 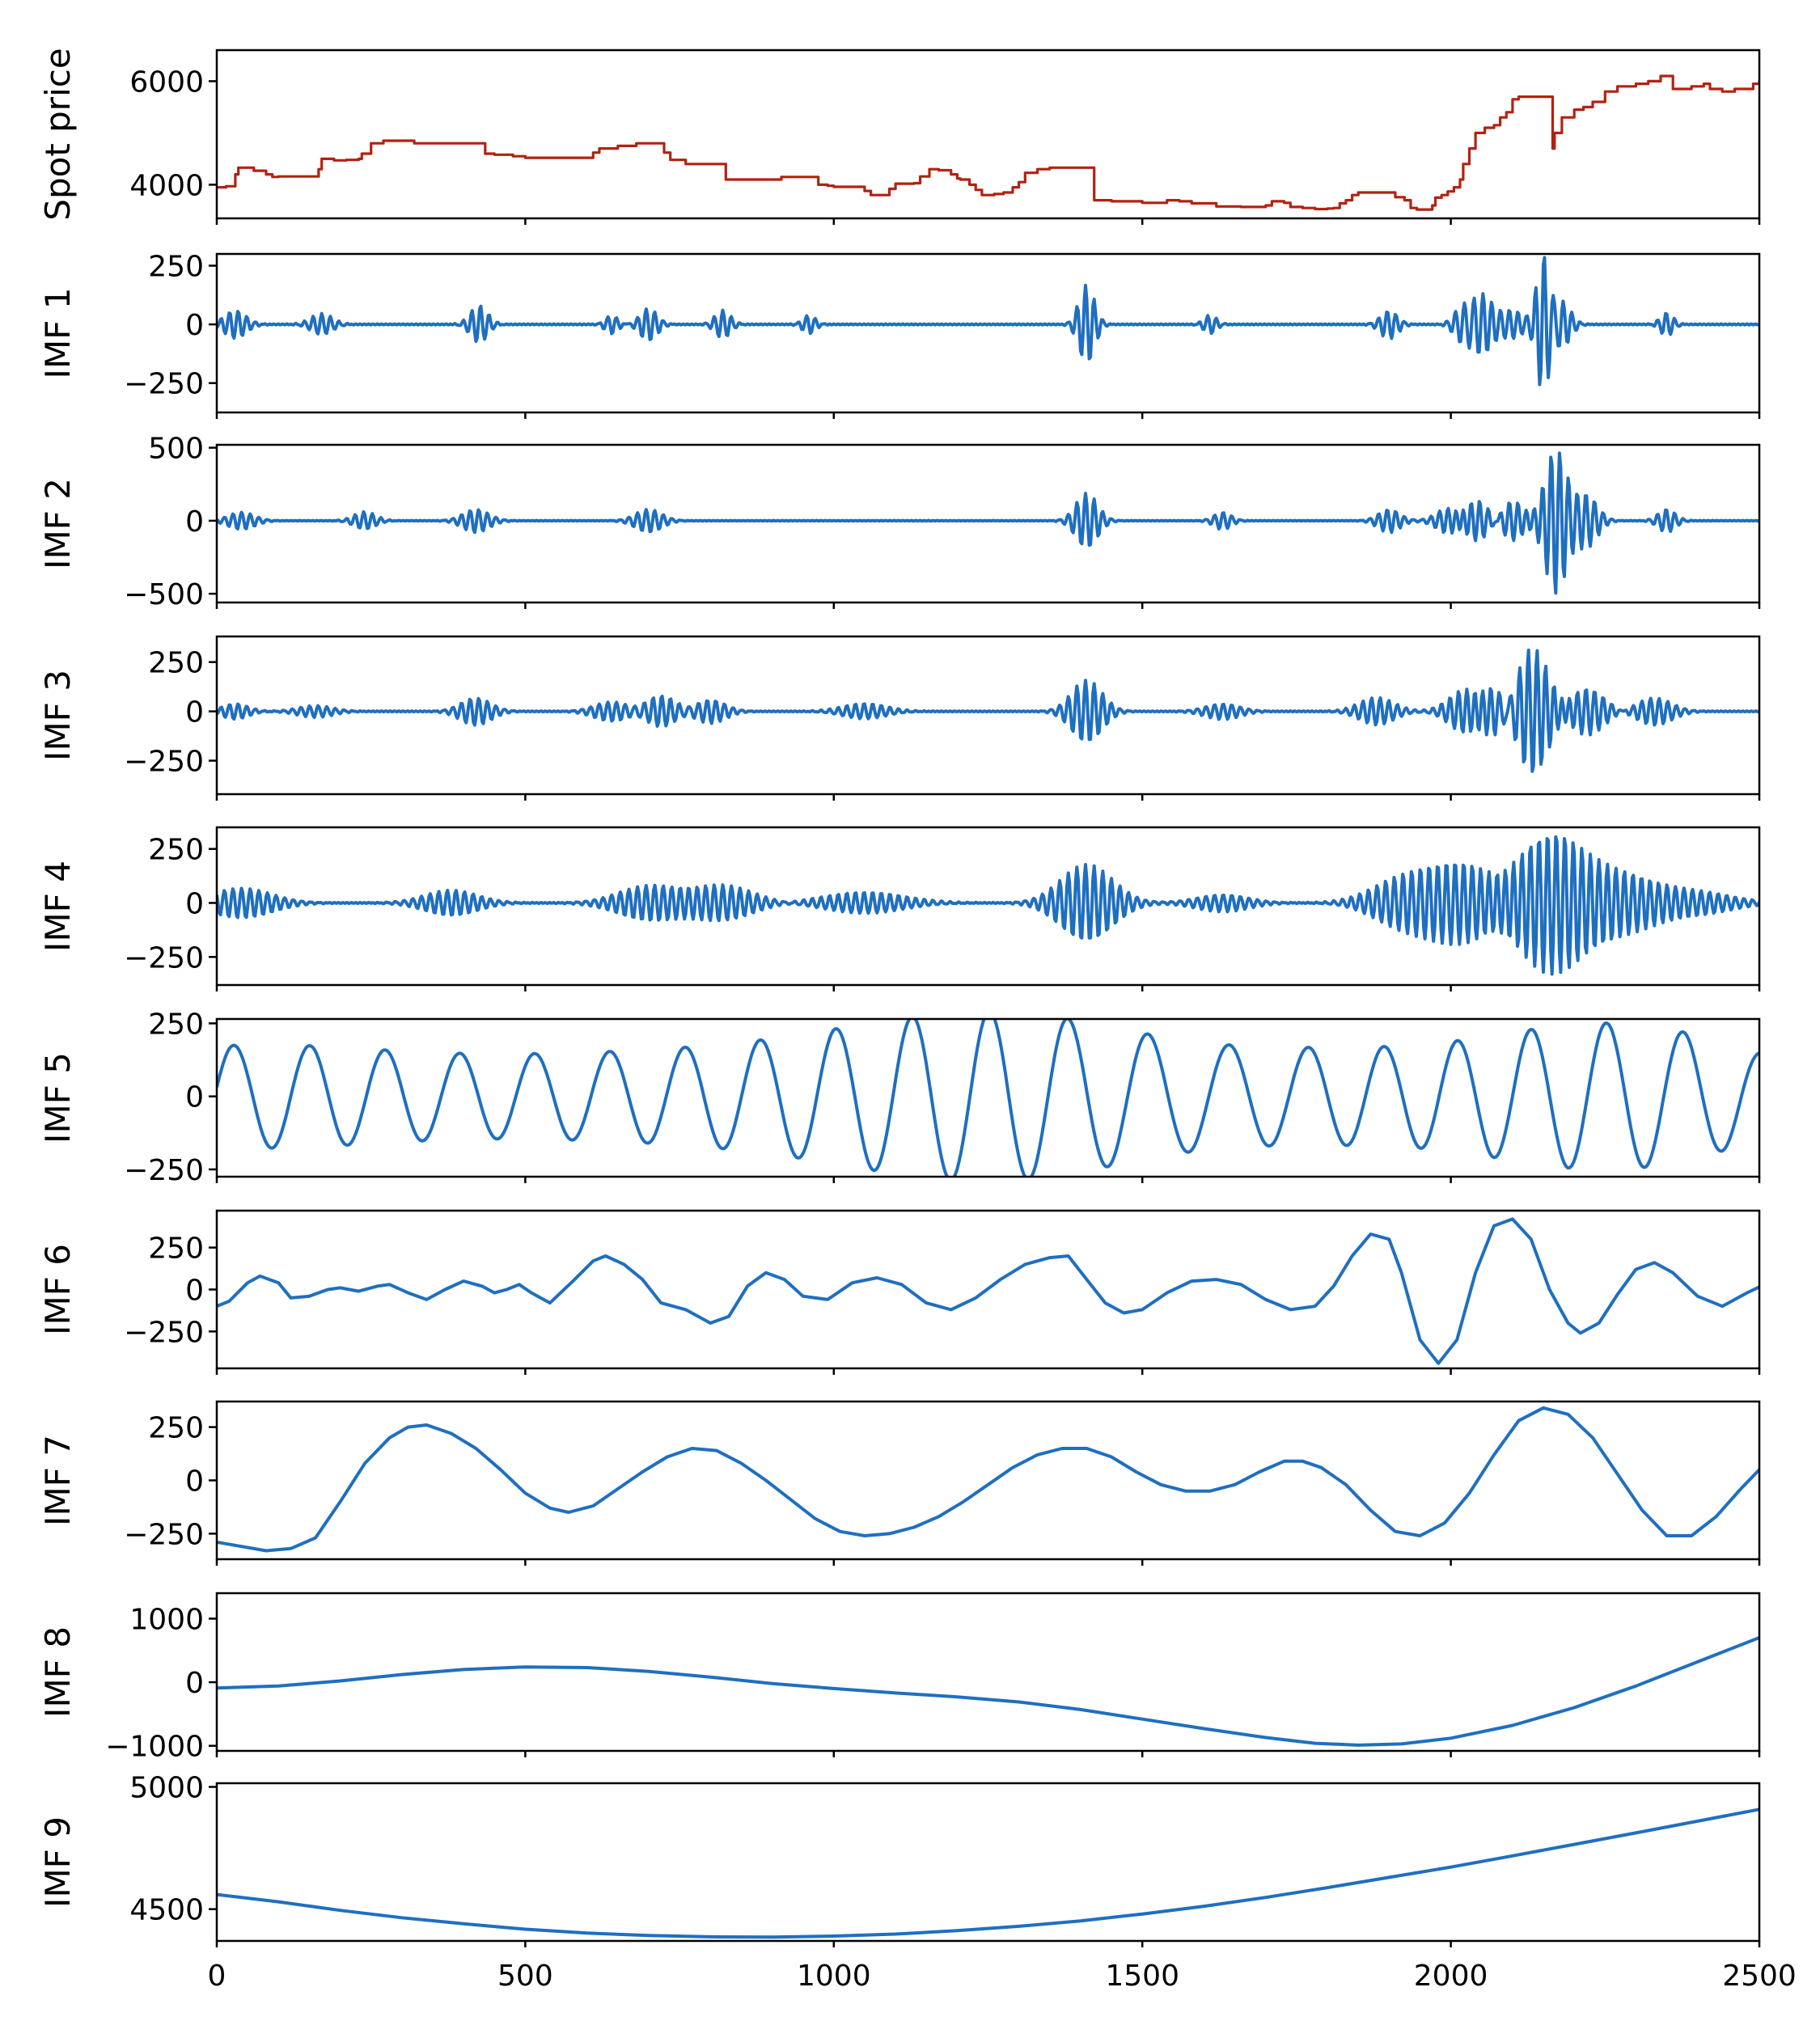 I want to click on y-axis-label-imf-8: IMF 8, so click(x=58, y=1672).